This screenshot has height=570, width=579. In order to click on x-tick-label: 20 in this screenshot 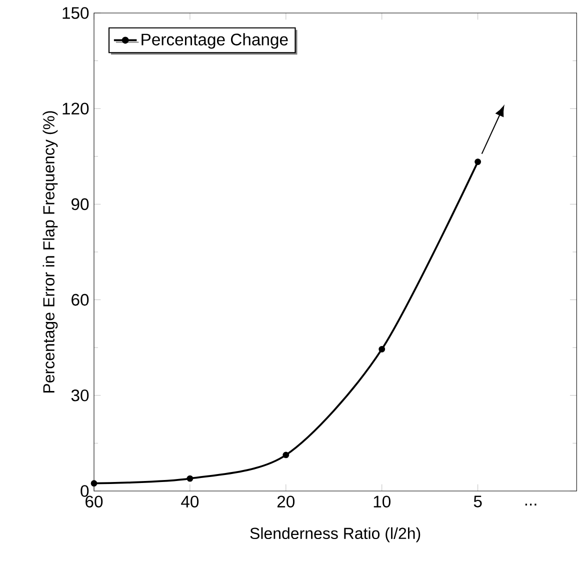, I will do `click(286, 502)`.